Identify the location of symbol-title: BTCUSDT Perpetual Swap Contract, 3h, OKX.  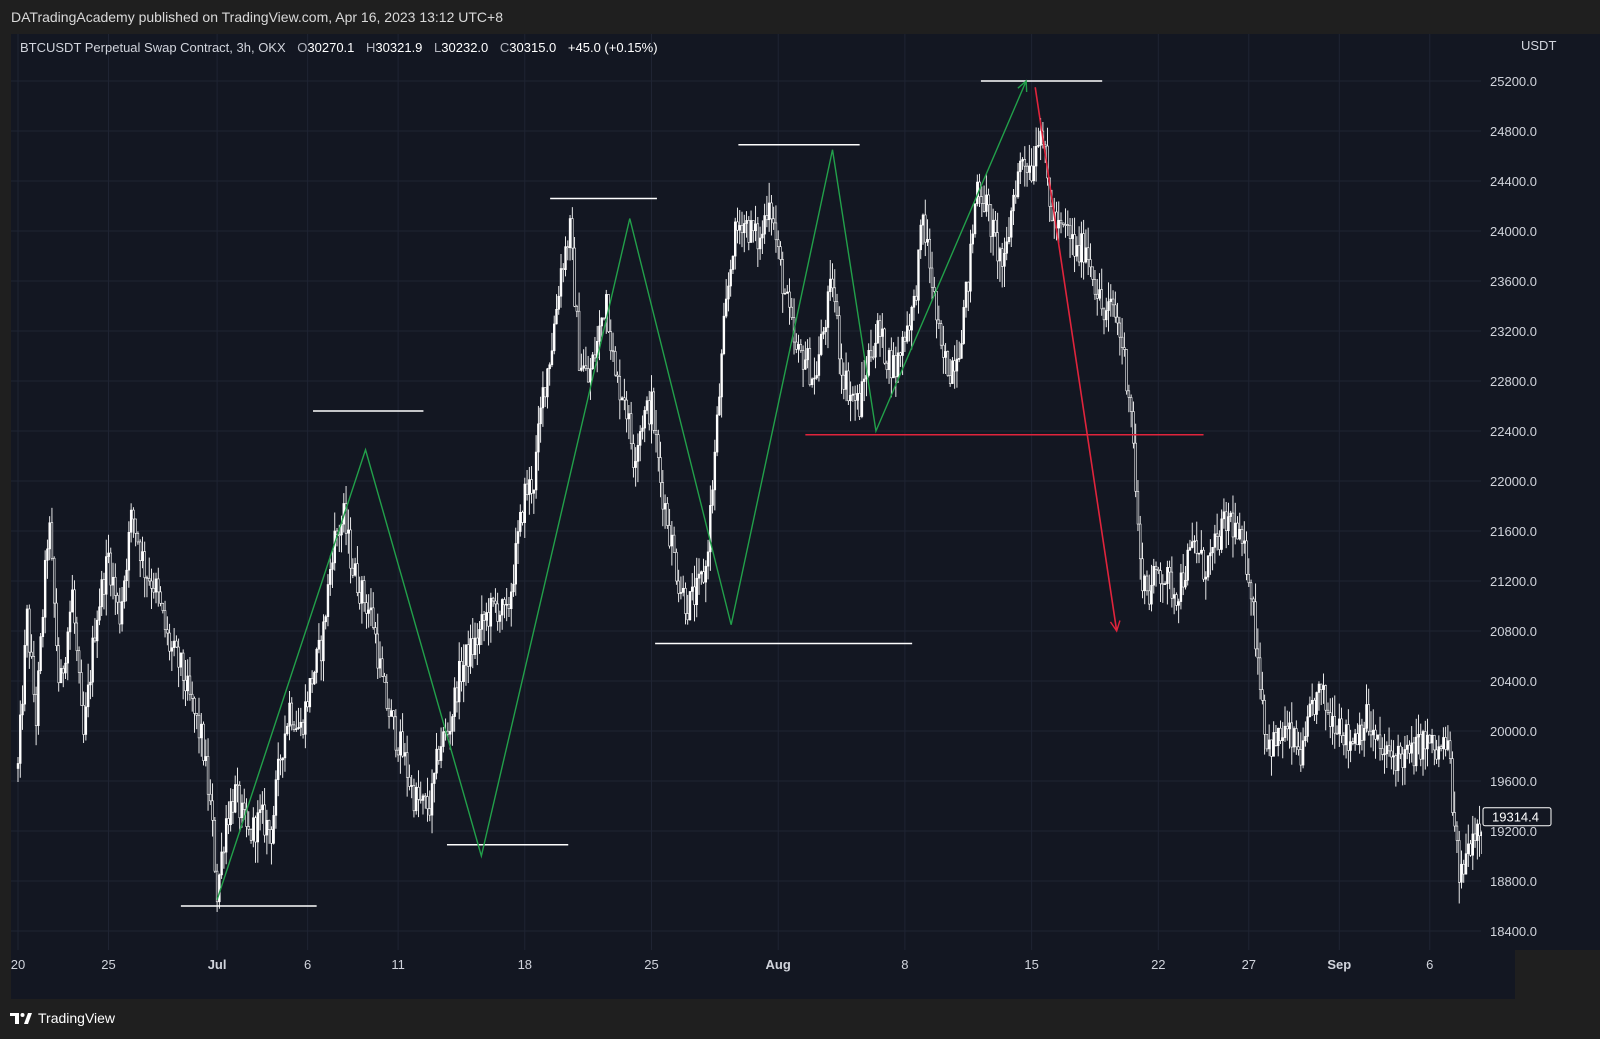
(153, 47).